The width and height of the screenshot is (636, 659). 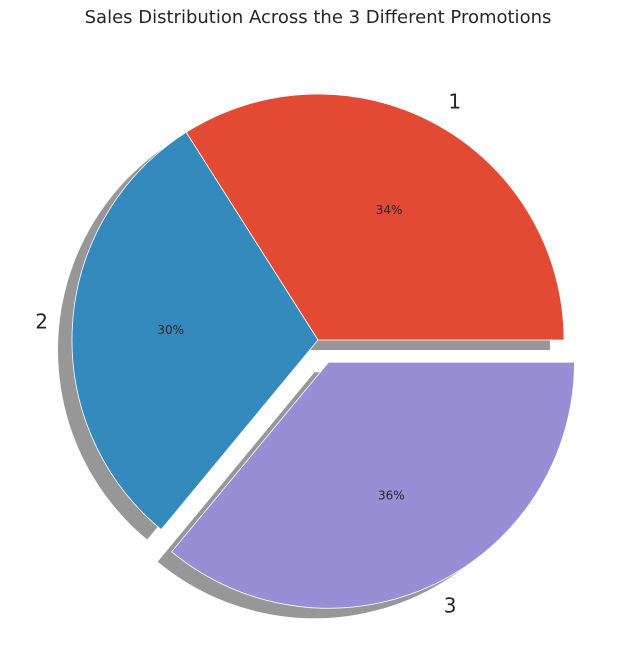 What do you see at coordinates (170, 330) in the screenshot?
I see `percent-label-2: 30%` at bounding box center [170, 330].